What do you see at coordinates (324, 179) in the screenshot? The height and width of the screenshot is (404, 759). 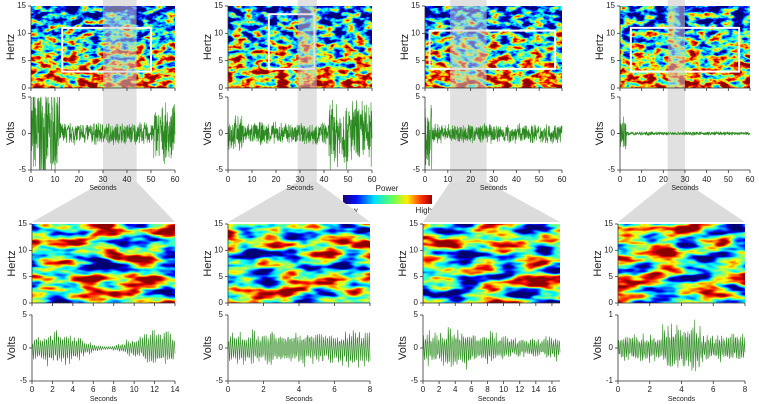 I see `x-tick-label: 40` at bounding box center [324, 179].